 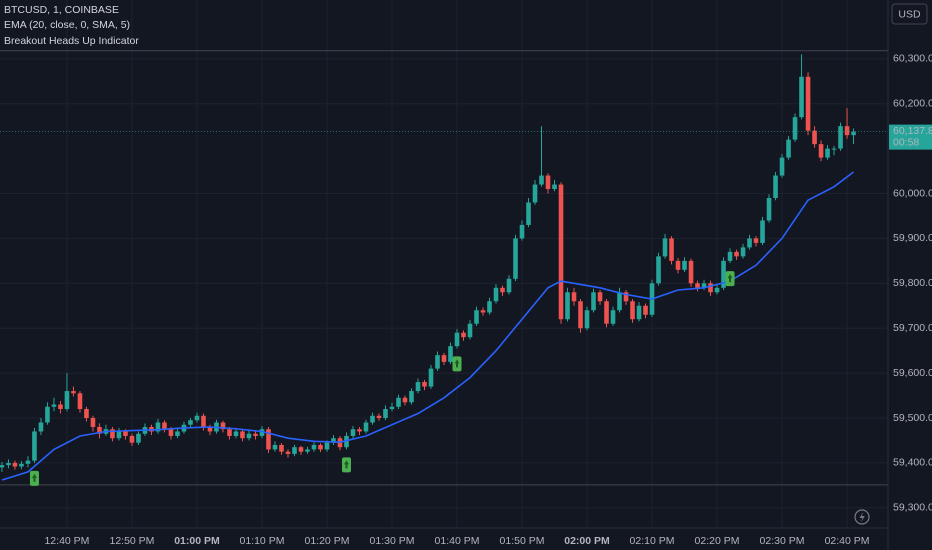 I want to click on y-tick-label: 59,400.00, so click(x=912, y=463).